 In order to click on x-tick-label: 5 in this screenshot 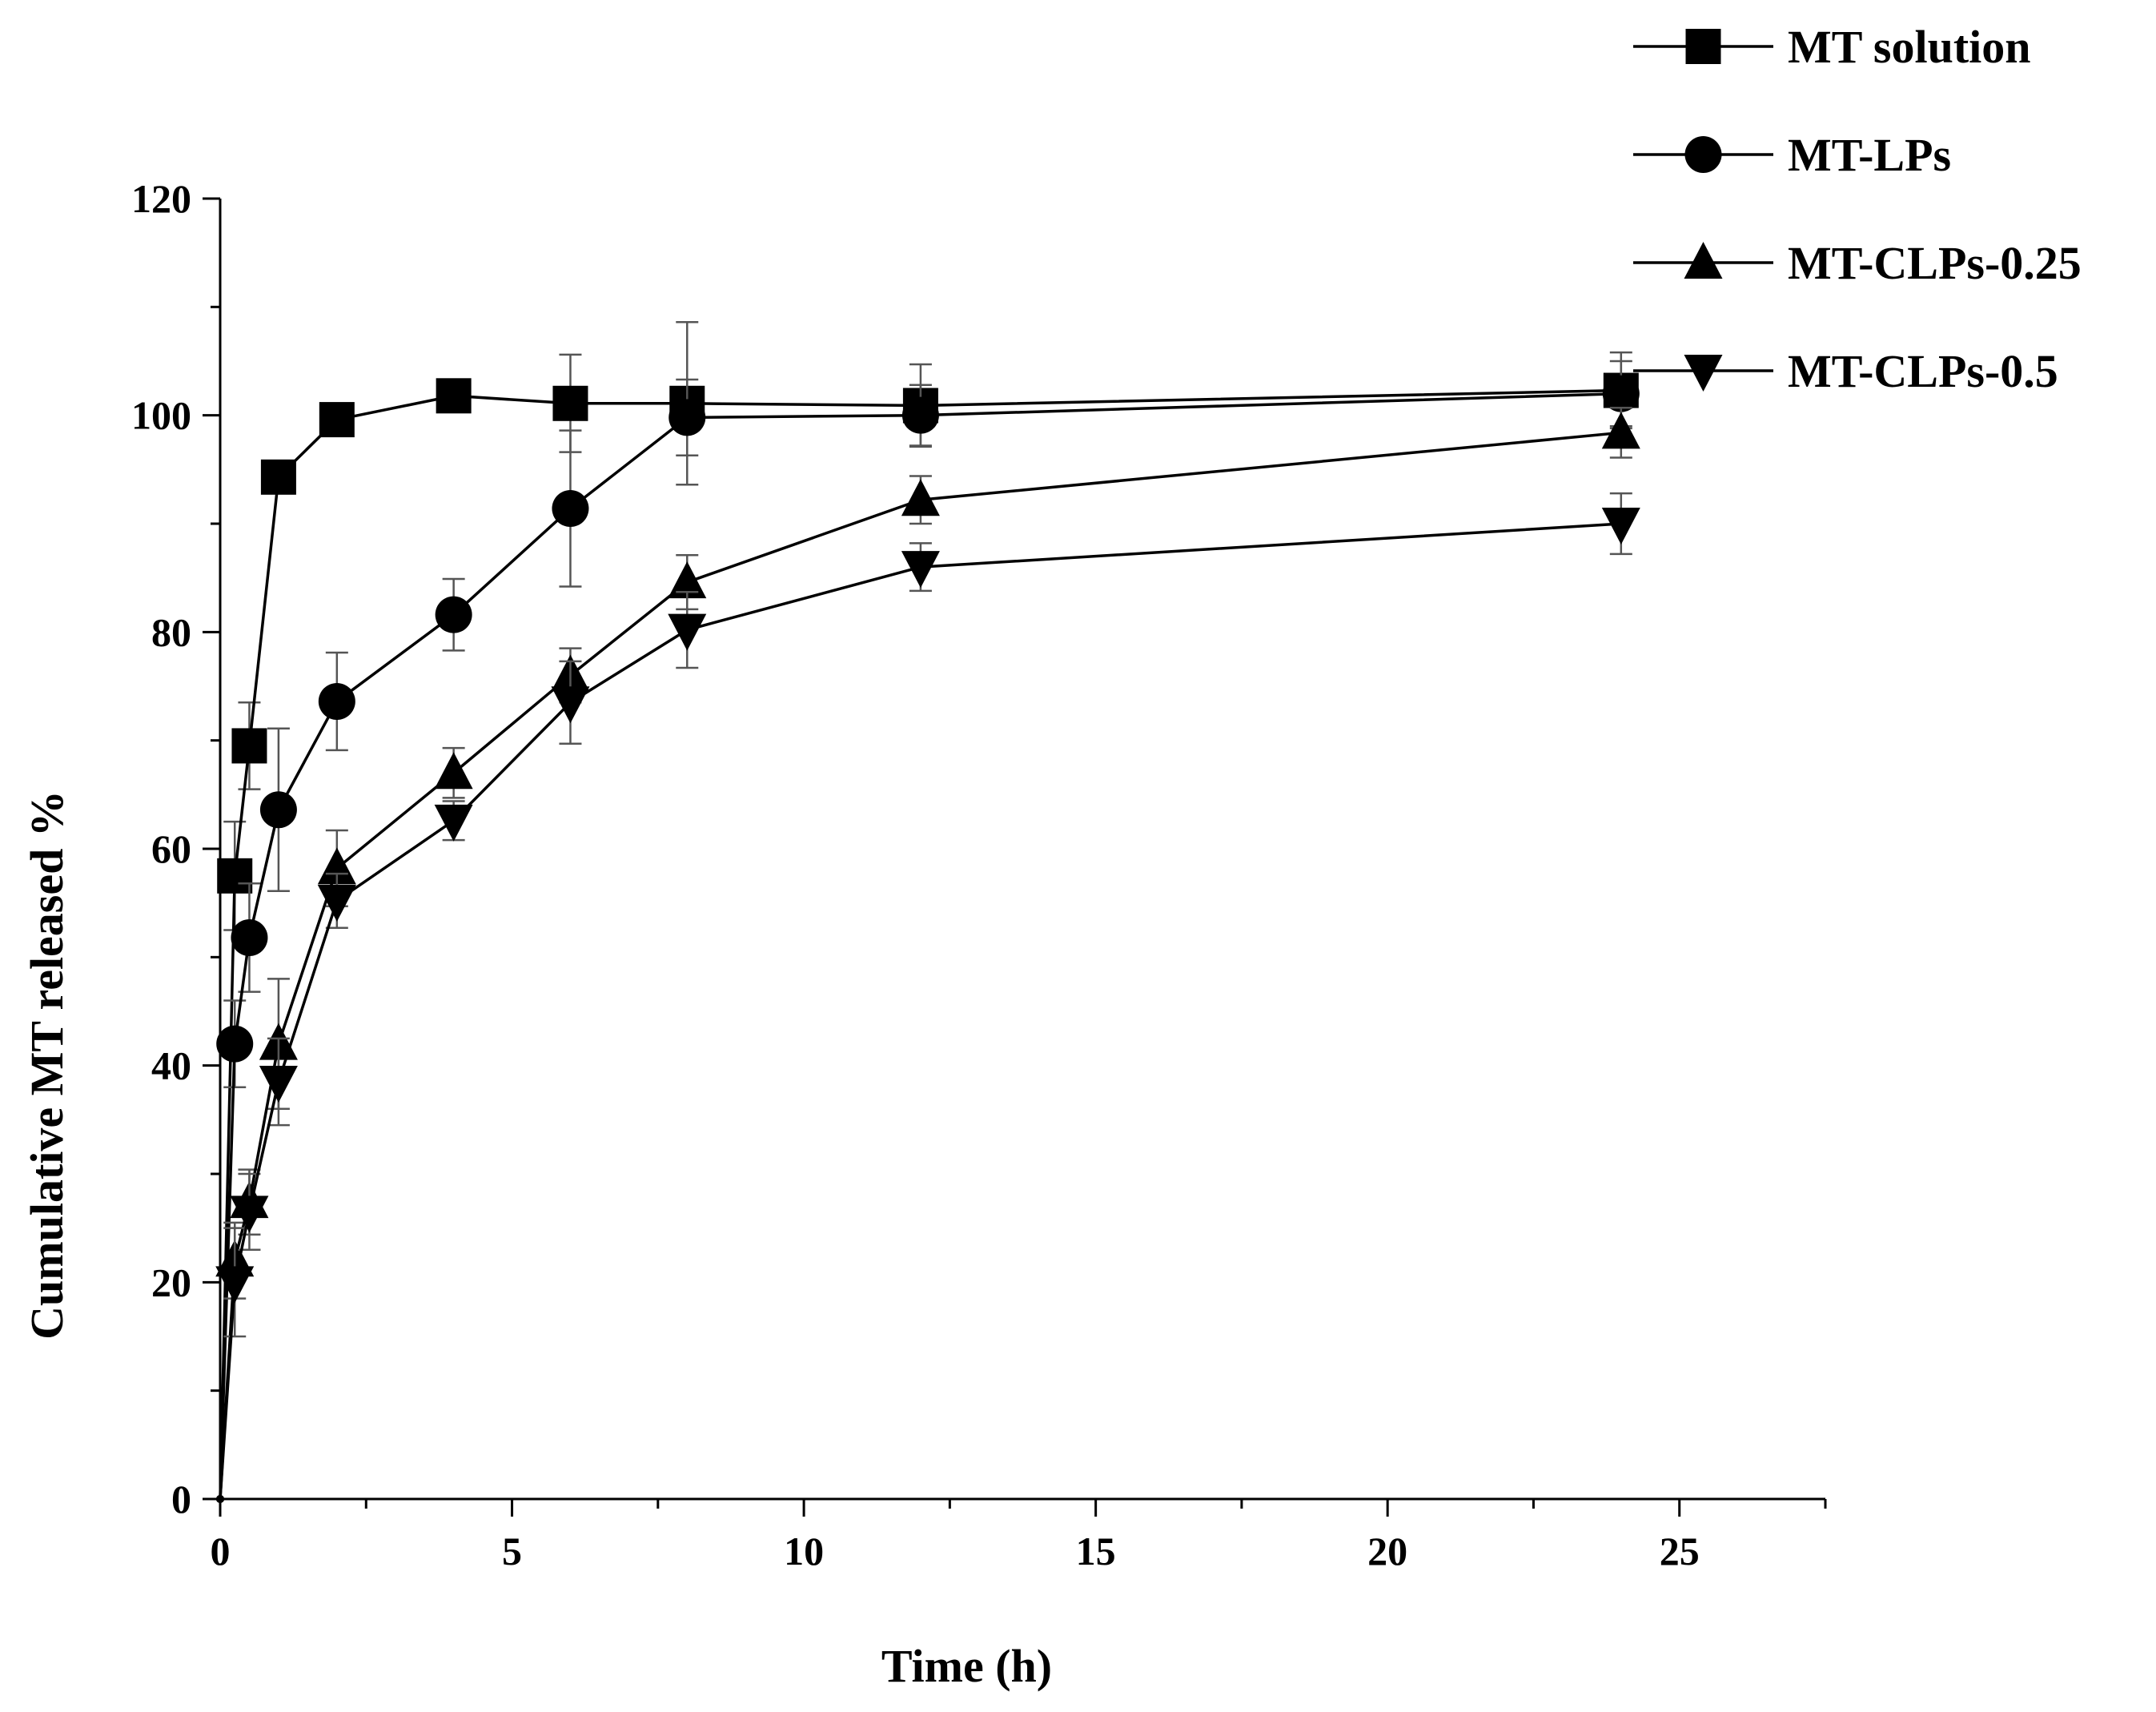, I will do `click(512, 1551)`.